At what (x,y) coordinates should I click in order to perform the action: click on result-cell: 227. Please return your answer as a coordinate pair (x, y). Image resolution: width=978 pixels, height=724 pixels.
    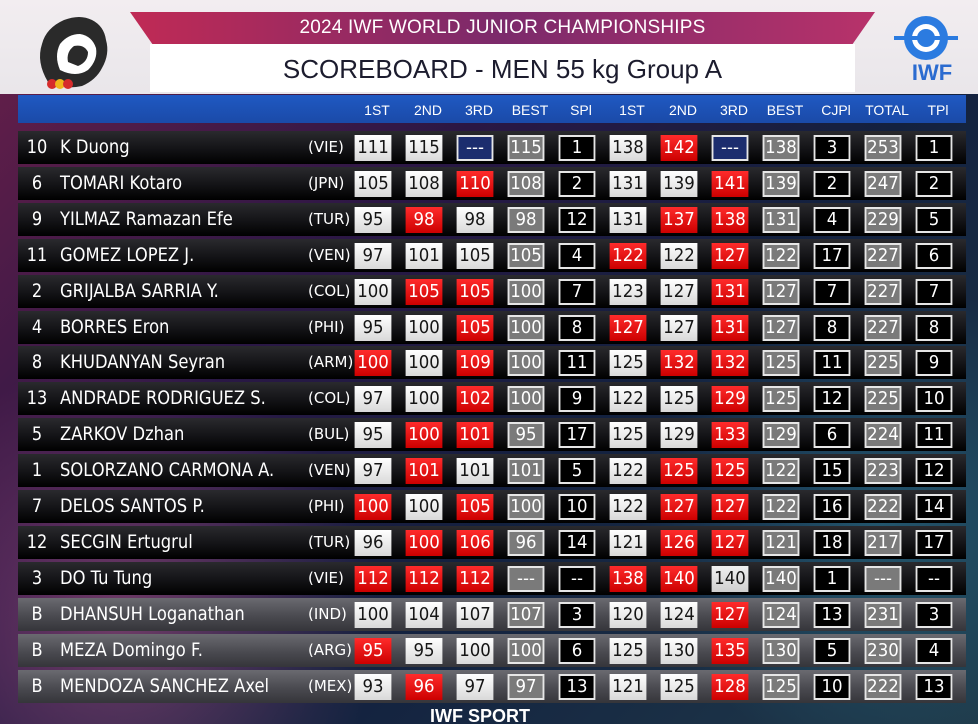
    Looking at the image, I should click on (883, 292).